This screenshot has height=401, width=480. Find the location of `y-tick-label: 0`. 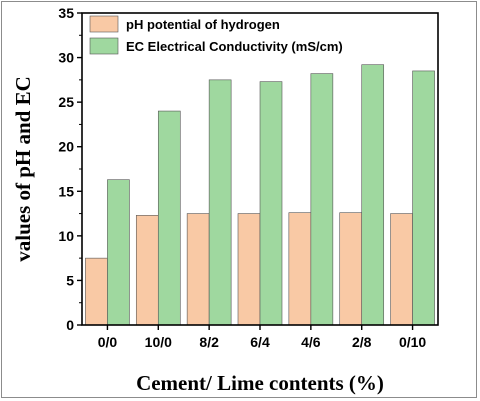

y-tick-label: 0 is located at coordinates (70, 325).